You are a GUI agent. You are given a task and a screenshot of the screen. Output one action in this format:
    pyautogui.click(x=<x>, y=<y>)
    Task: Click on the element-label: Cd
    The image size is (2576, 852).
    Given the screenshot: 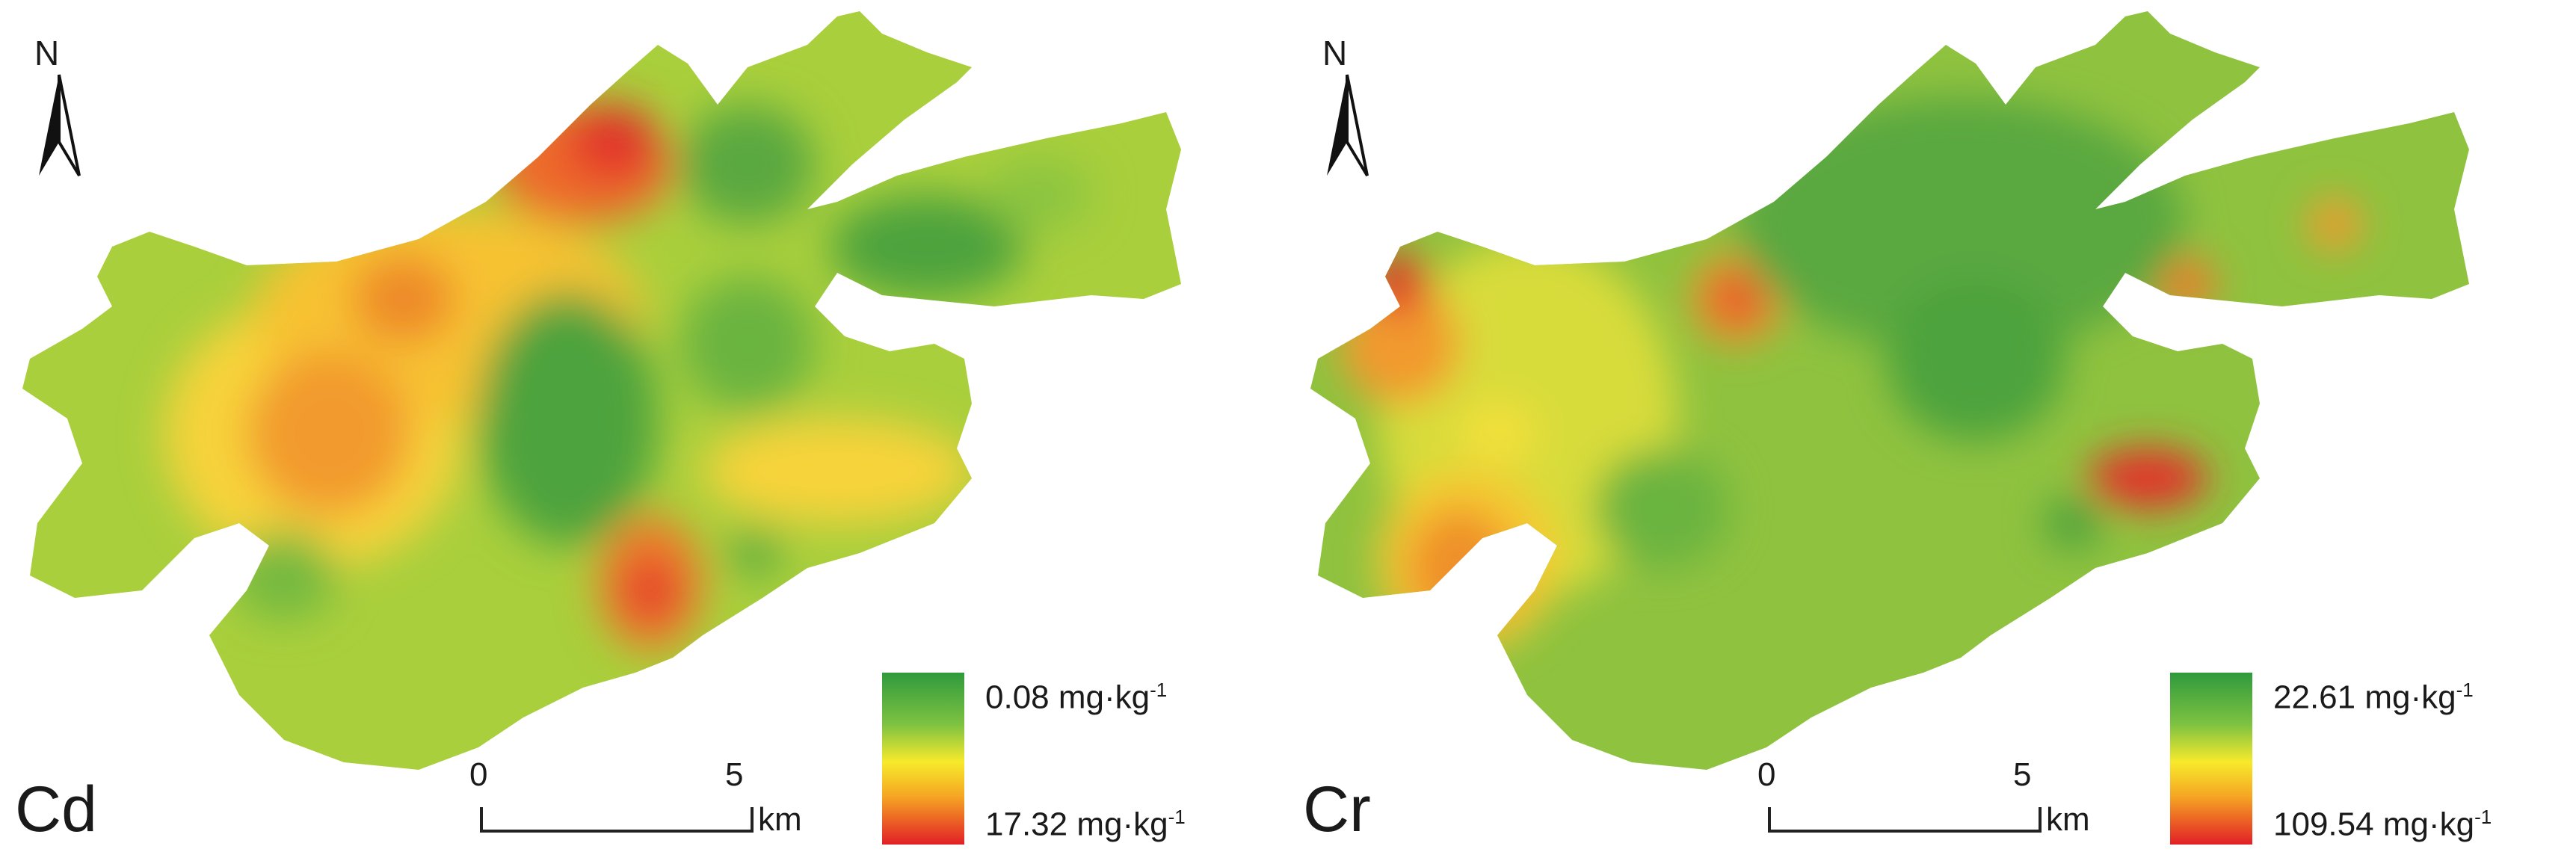 What is the action you would take?
    pyautogui.click(x=56, y=809)
    